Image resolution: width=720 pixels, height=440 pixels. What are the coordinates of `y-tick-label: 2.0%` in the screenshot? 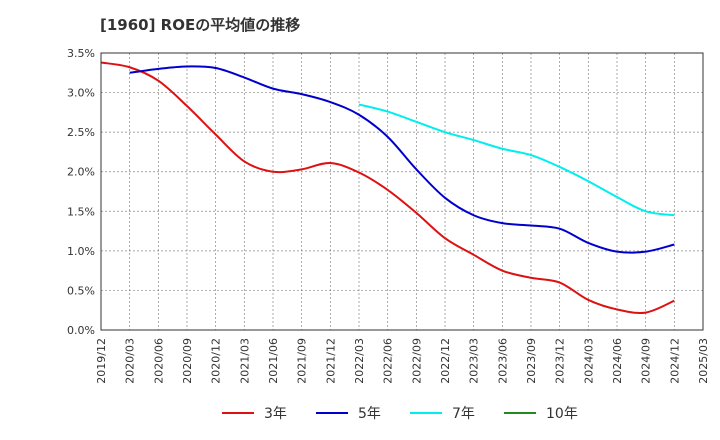 It's located at (81, 172).